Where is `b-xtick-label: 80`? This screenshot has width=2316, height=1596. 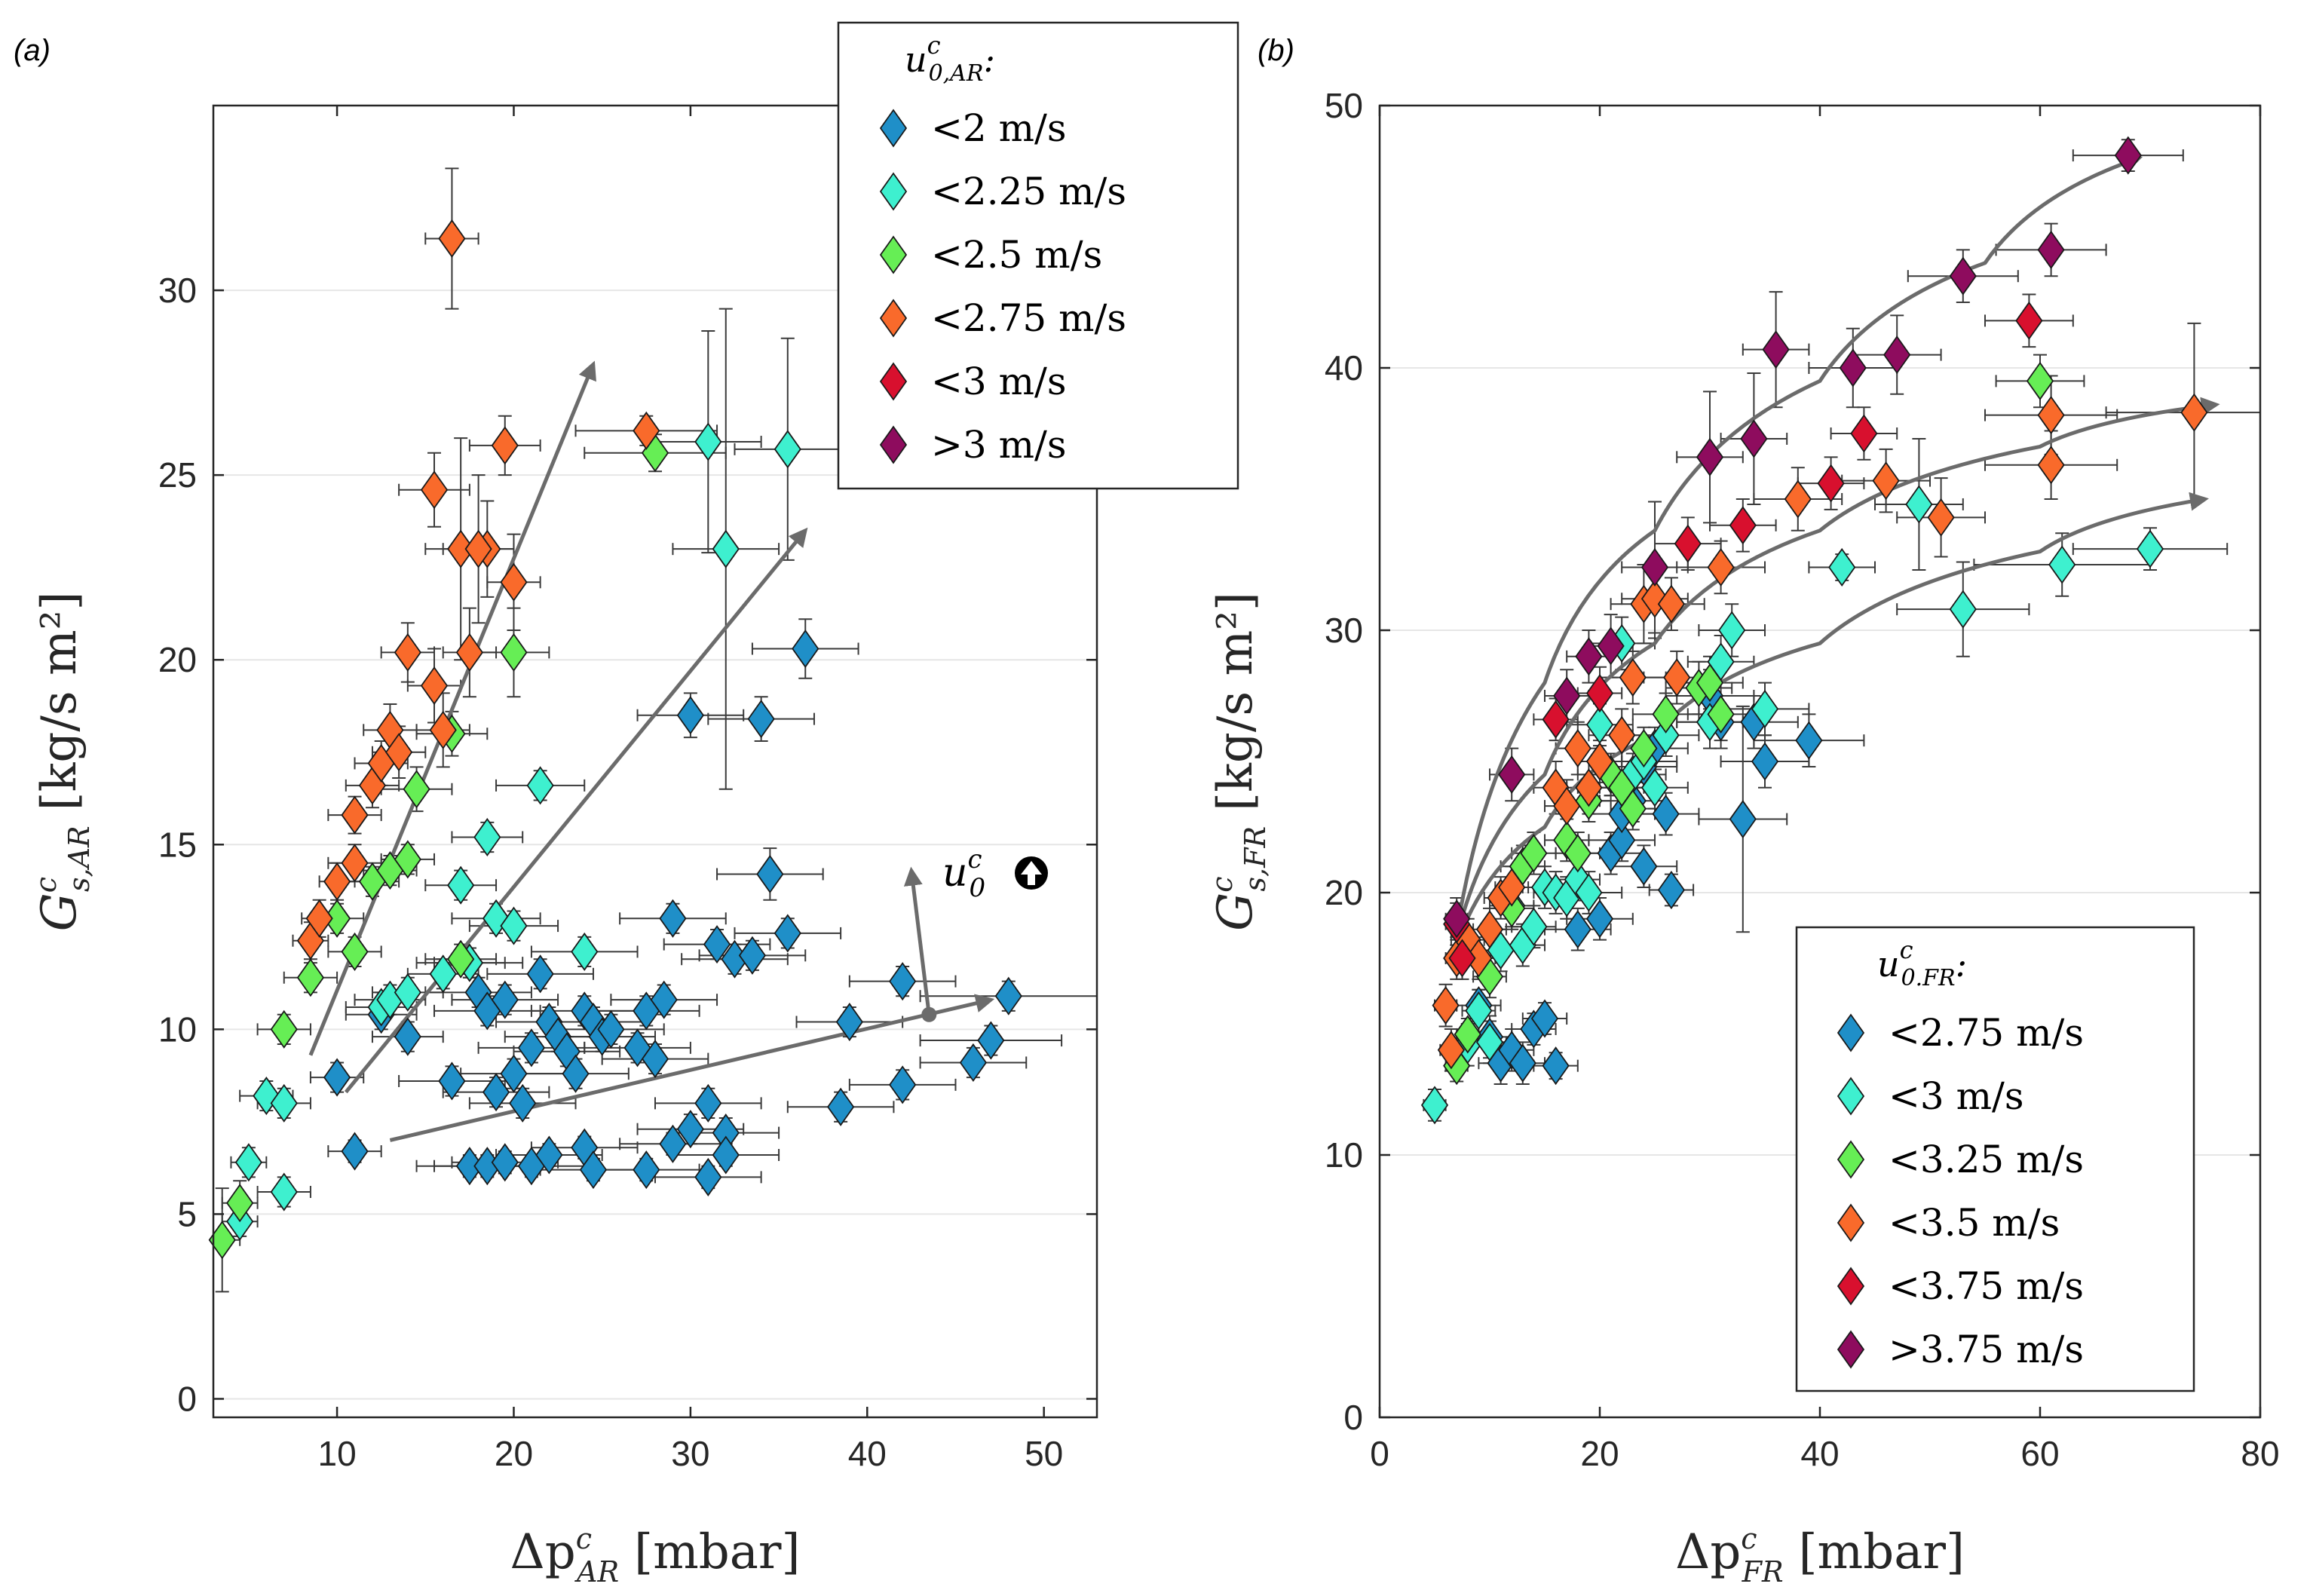
b-xtick-label: 80 is located at coordinates (2260, 1453).